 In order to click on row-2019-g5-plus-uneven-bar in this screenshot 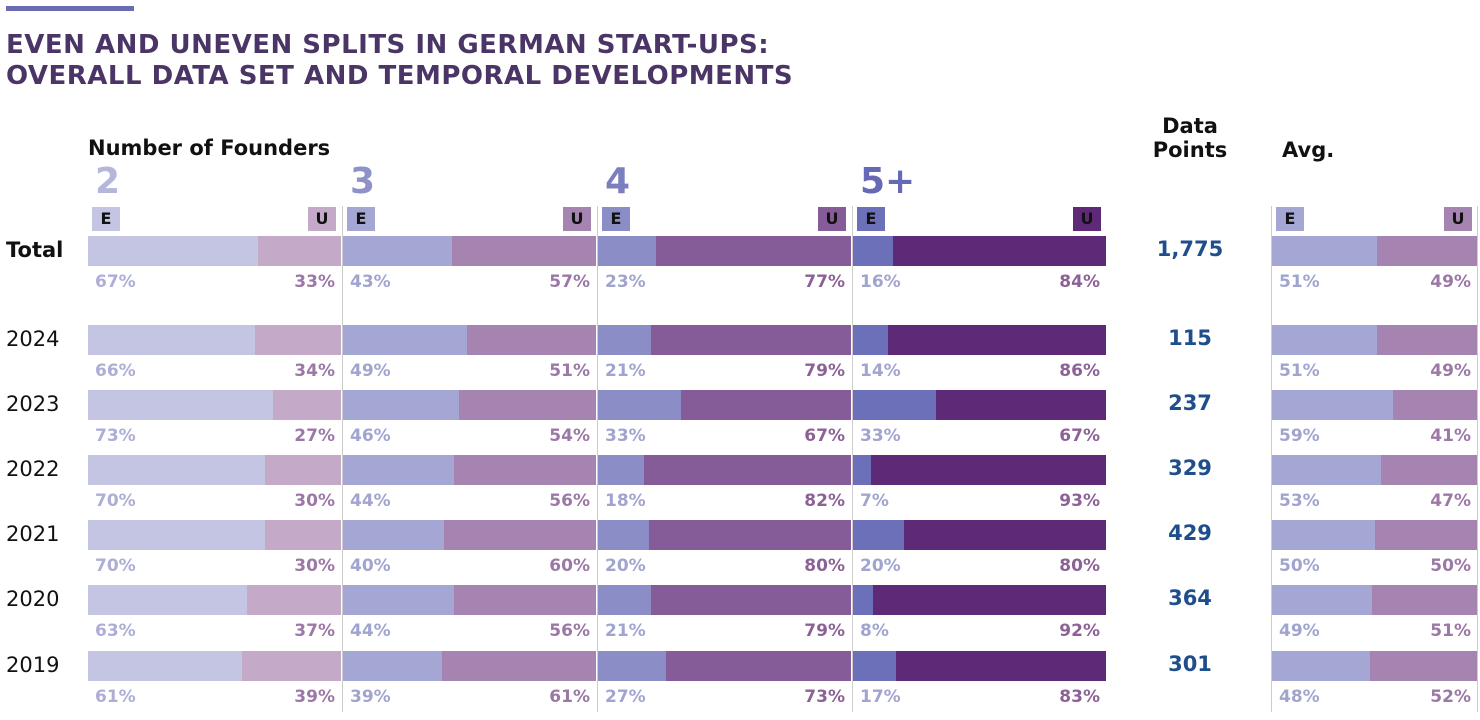, I will do `click(1001, 666)`.